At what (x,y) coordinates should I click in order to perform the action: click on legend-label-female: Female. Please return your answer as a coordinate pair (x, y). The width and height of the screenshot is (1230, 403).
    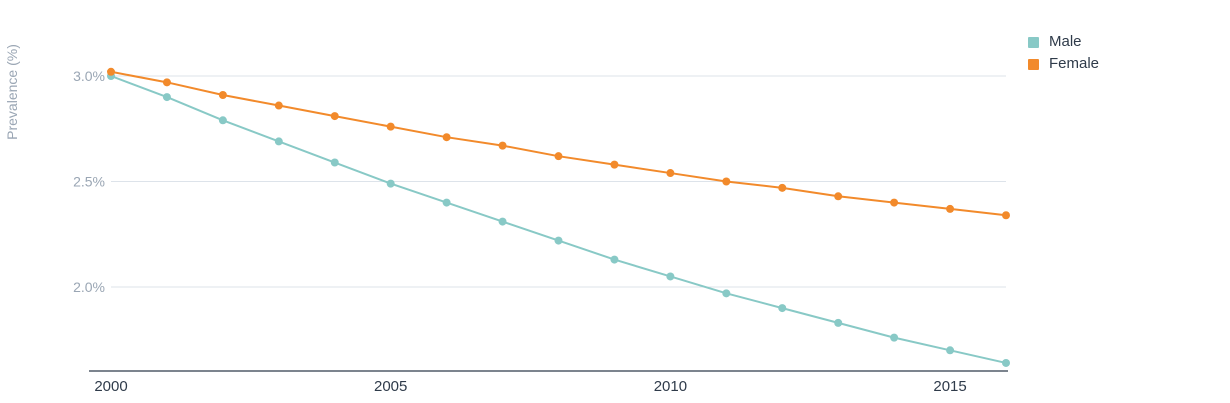
    Looking at the image, I should click on (1074, 63).